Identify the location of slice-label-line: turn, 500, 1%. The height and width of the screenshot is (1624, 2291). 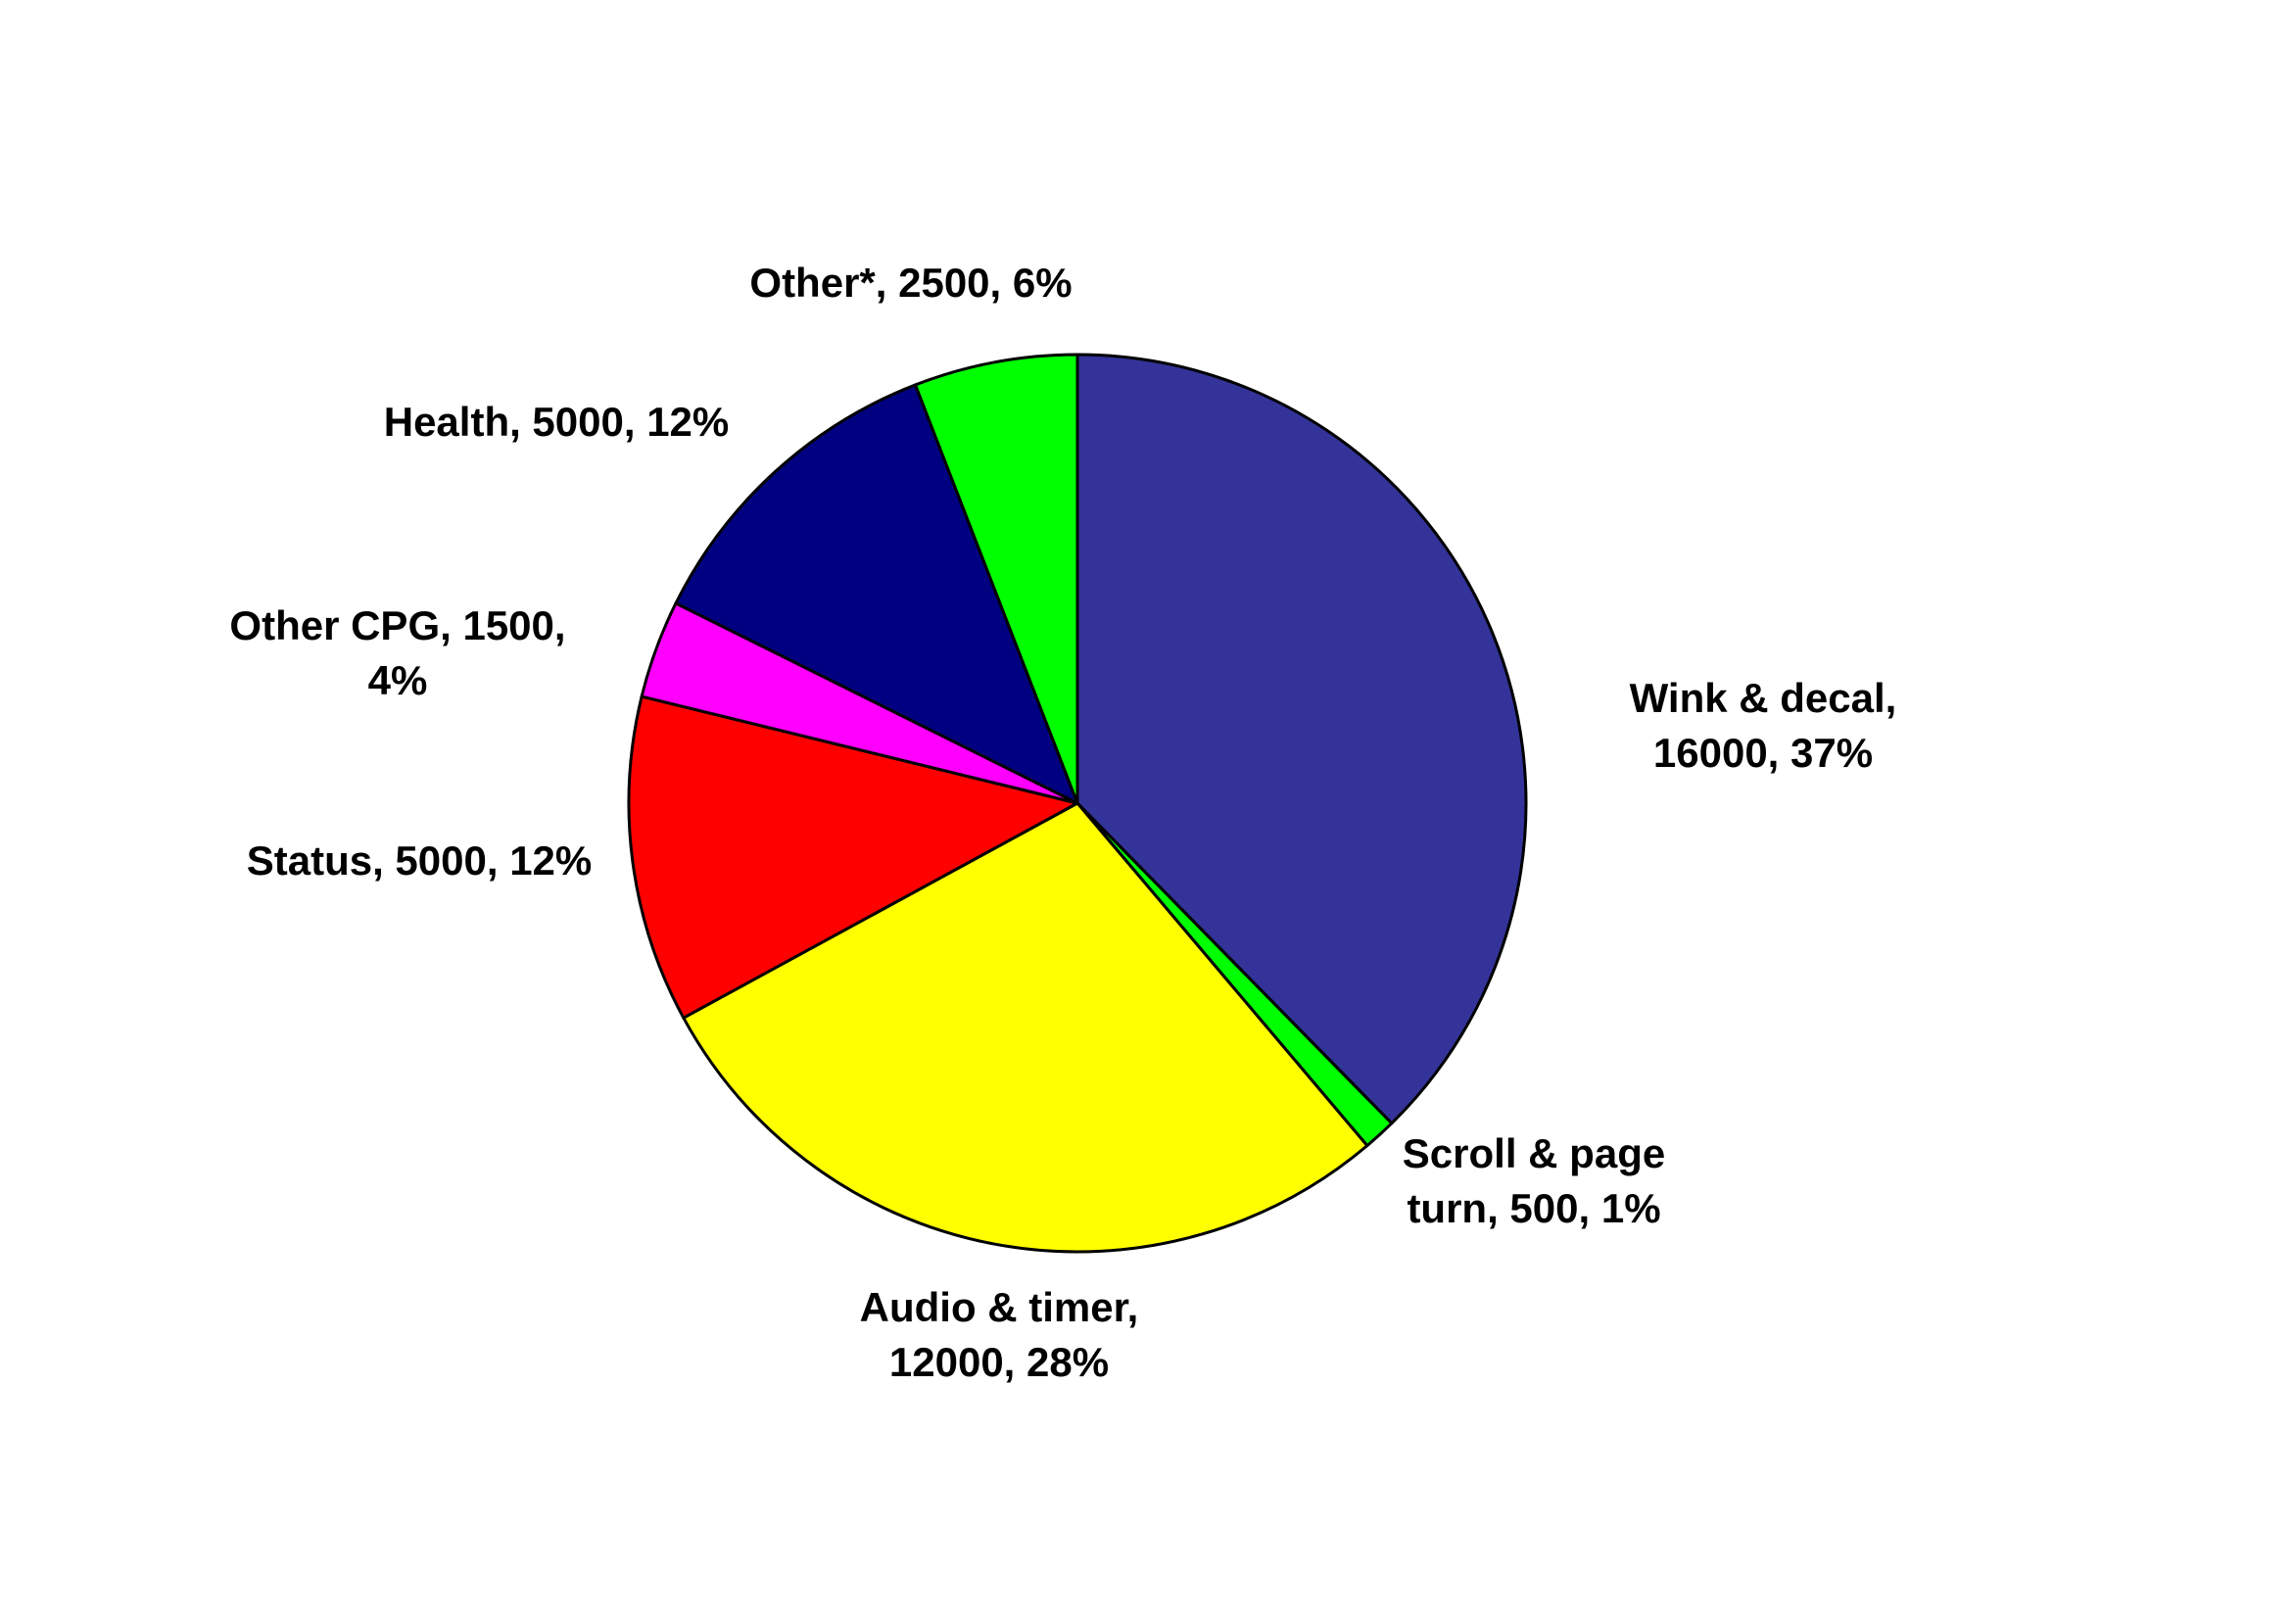
(1533, 1208).